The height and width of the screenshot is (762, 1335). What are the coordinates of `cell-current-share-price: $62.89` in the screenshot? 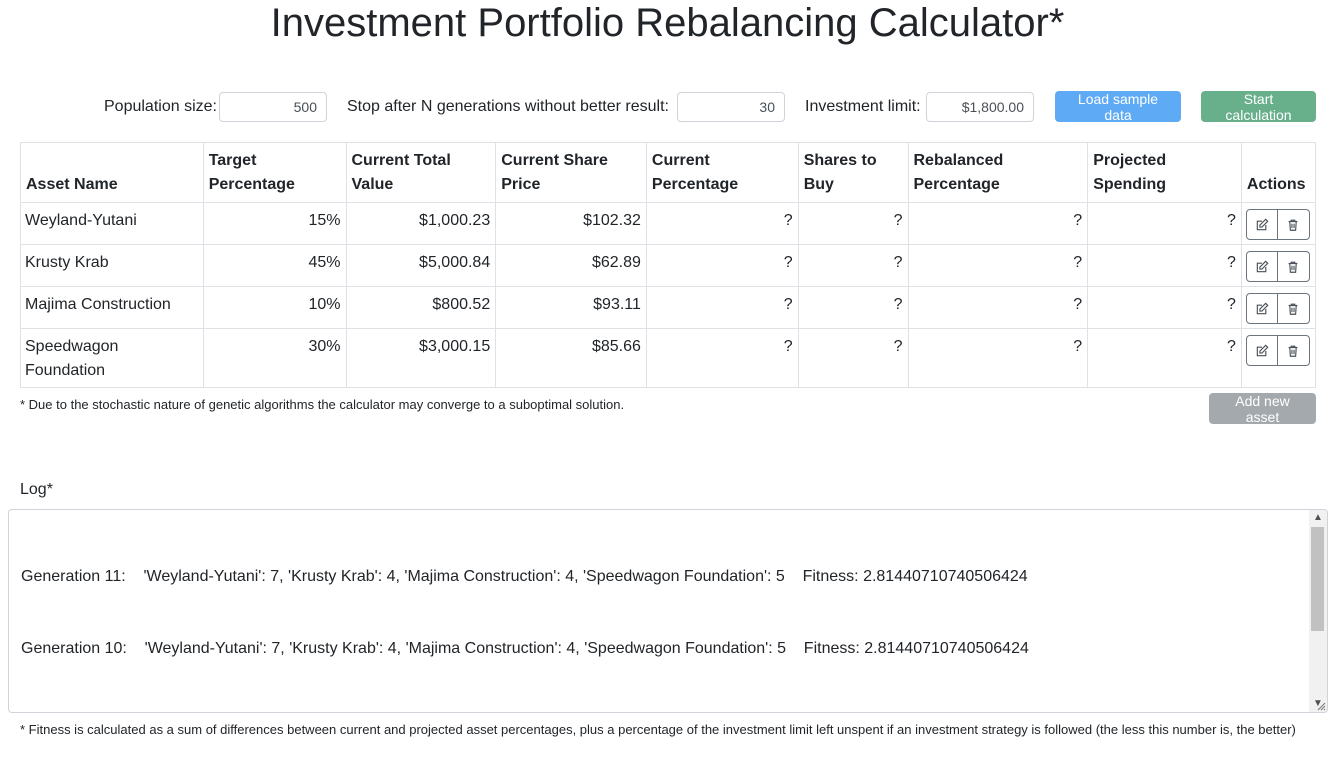 It's located at (571, 265).